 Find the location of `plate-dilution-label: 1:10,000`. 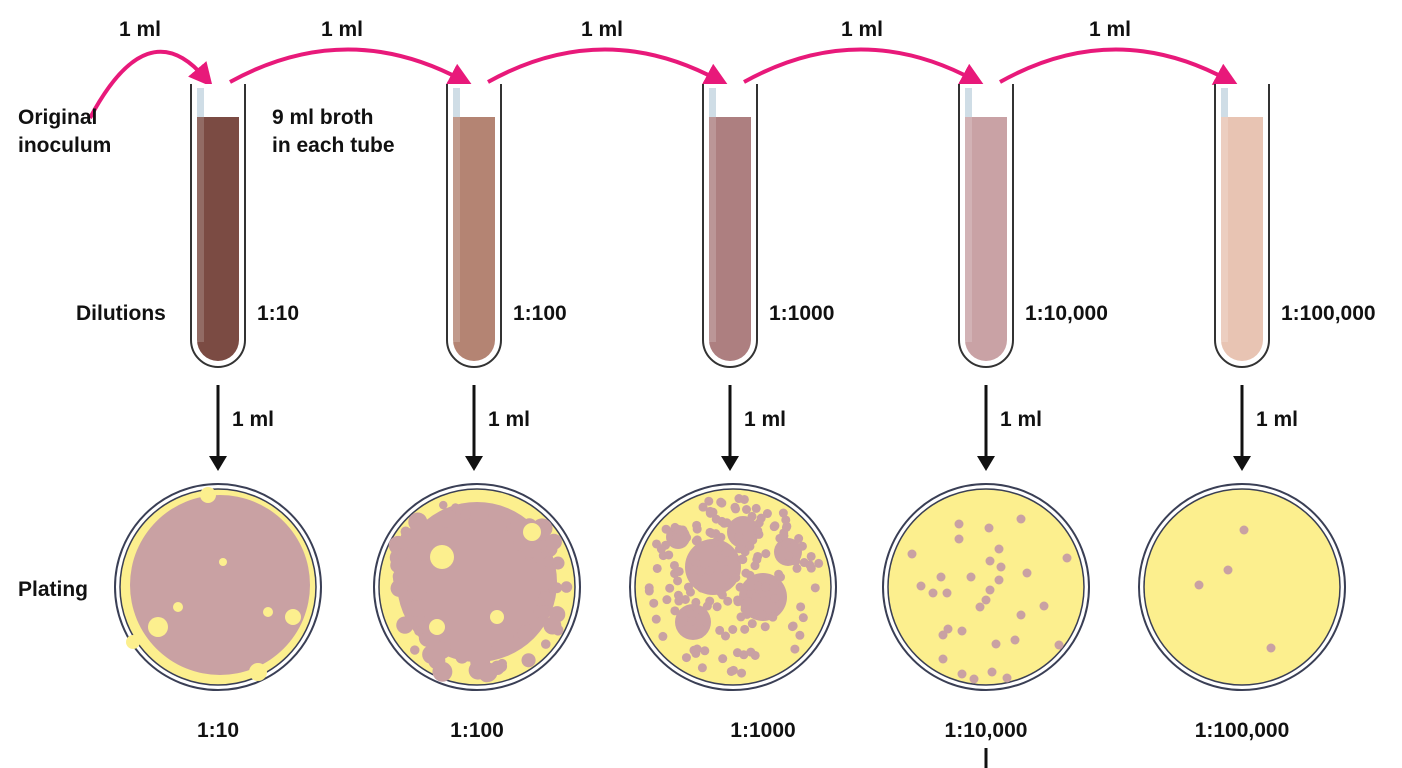

plate-dilution-label: 1:10,000 is located at coordinates (986, 730).